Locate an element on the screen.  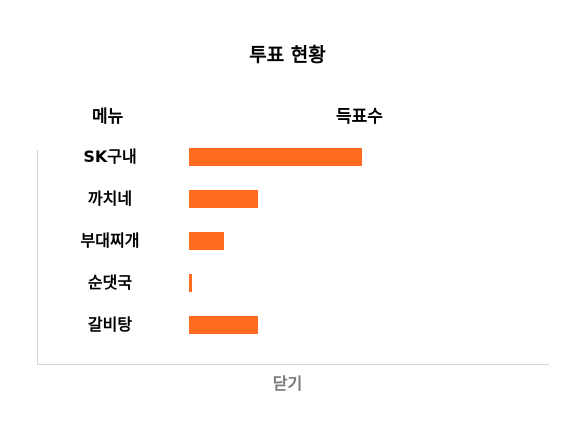
vote-row-label: 까치네 is located at coordinates (110, 198).